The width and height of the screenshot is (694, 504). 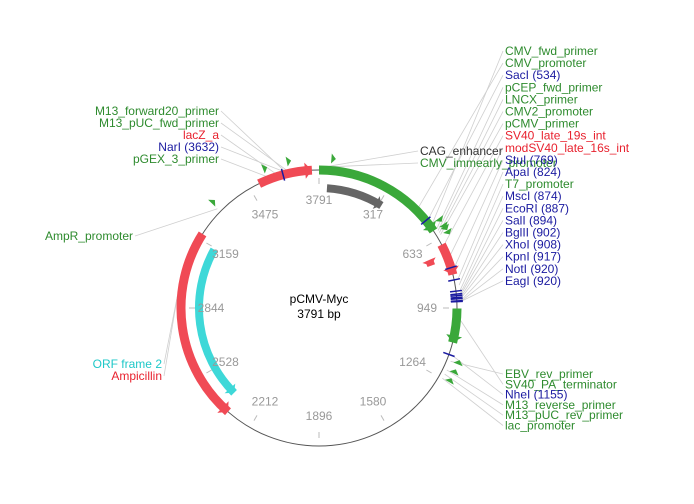 What do you see at coordinates (488, 163) in the screenshot?
I see `label-cmv-immearly-promoter: CMV_immearly_promoter` at bounding box center [488, 163].